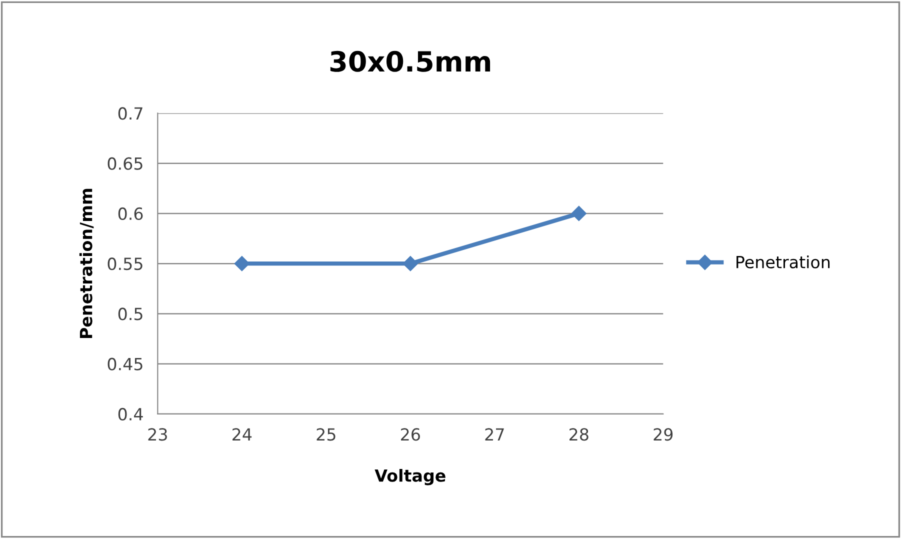  Describe the element at coordinates (410, 61) in the screenshot. I see `chart-title: 30x0.5mm` at that location.